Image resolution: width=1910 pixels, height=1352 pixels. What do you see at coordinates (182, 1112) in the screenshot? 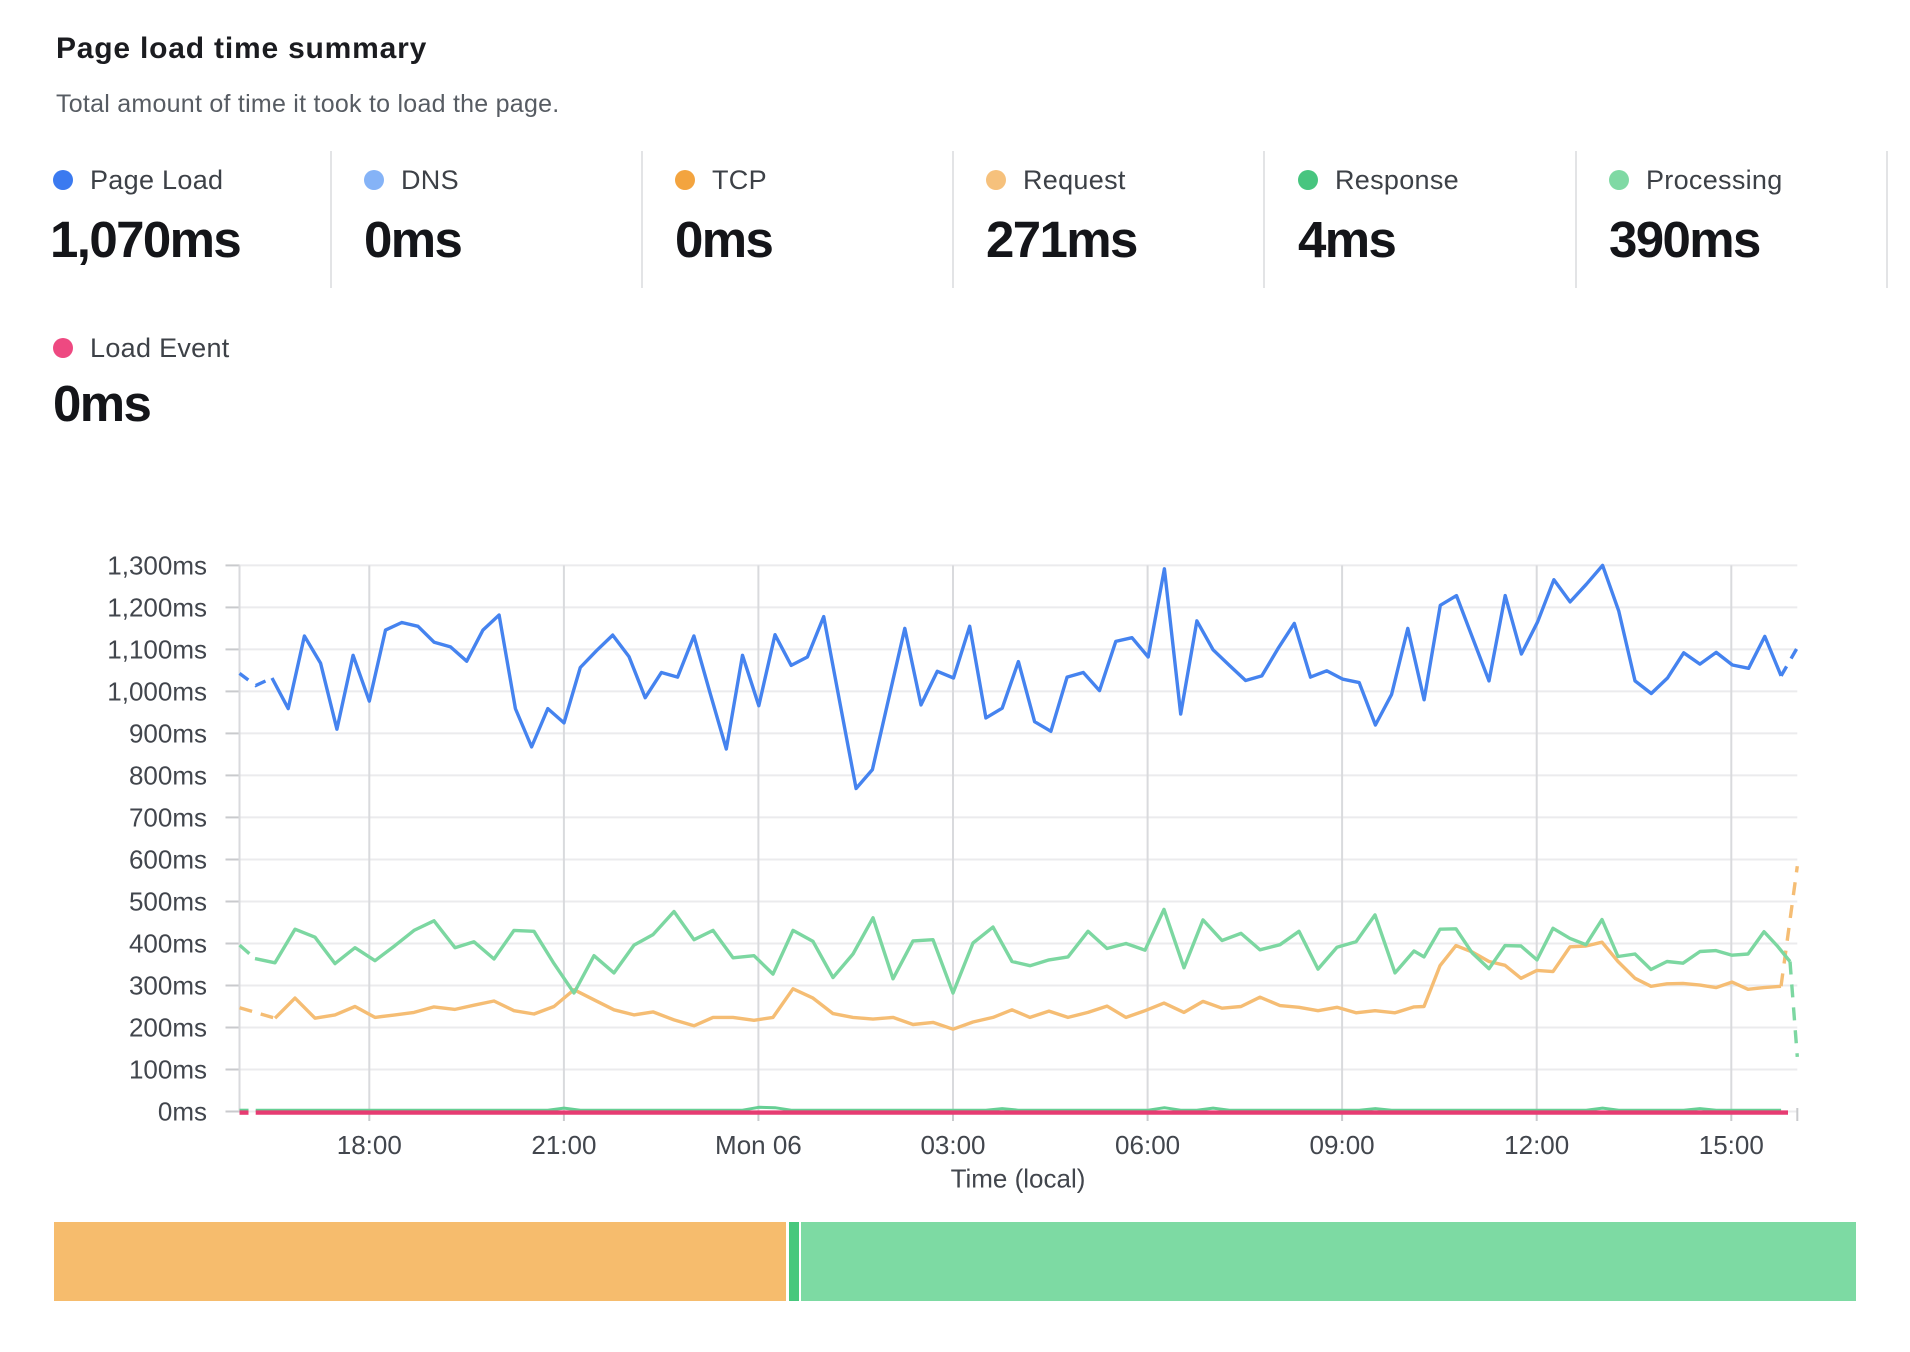
I see `svg-text: 0ms` at bounding box center [182, 1112].